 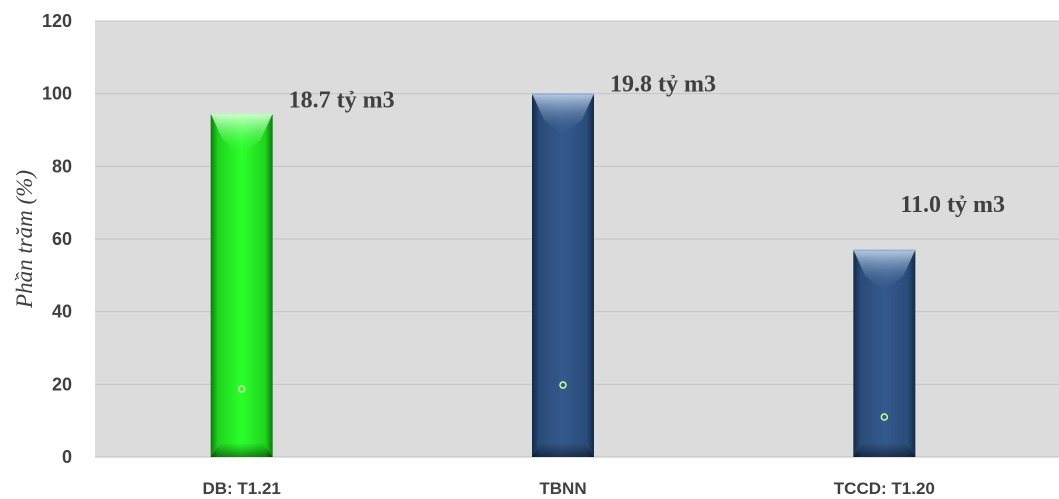 What do you see at coordinates (884, 488) in the screenshot?
I see `x-tick-label: TCCD: T1.20` at bounding box center [884, 488].